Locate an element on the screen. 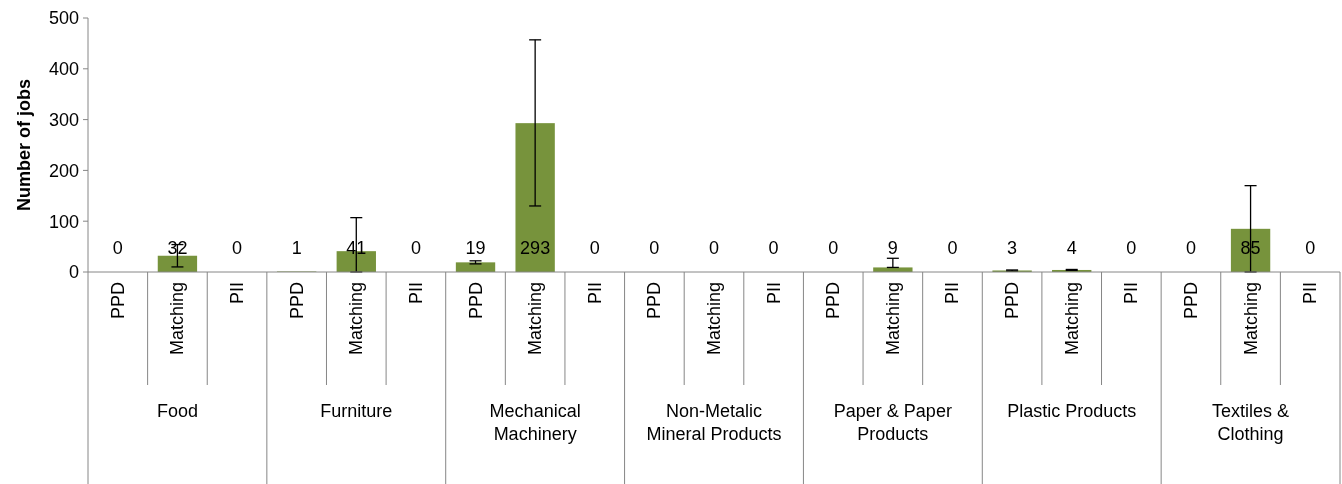 Image resolution: width=1342 pixels, height=484 pixels. text: Furniture is located at coordinates (356, 411).